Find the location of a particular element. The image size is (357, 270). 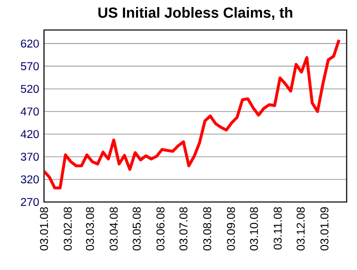

y-tick-label: 520 is located at coordinates (29, 88).